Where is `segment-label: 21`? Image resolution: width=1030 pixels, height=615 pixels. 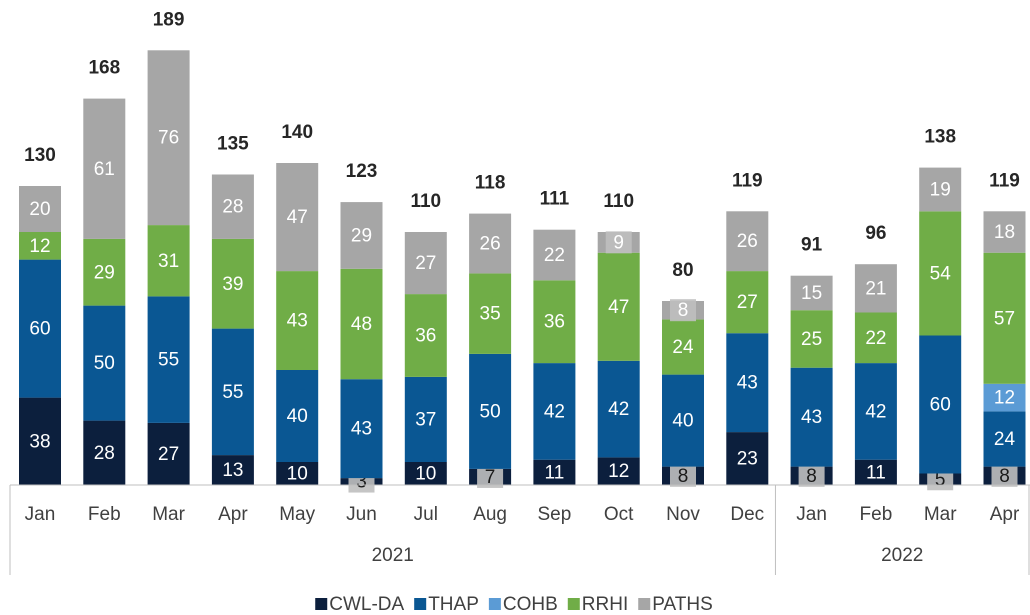
segment-label: 21 is located at coordinates (875, 288).